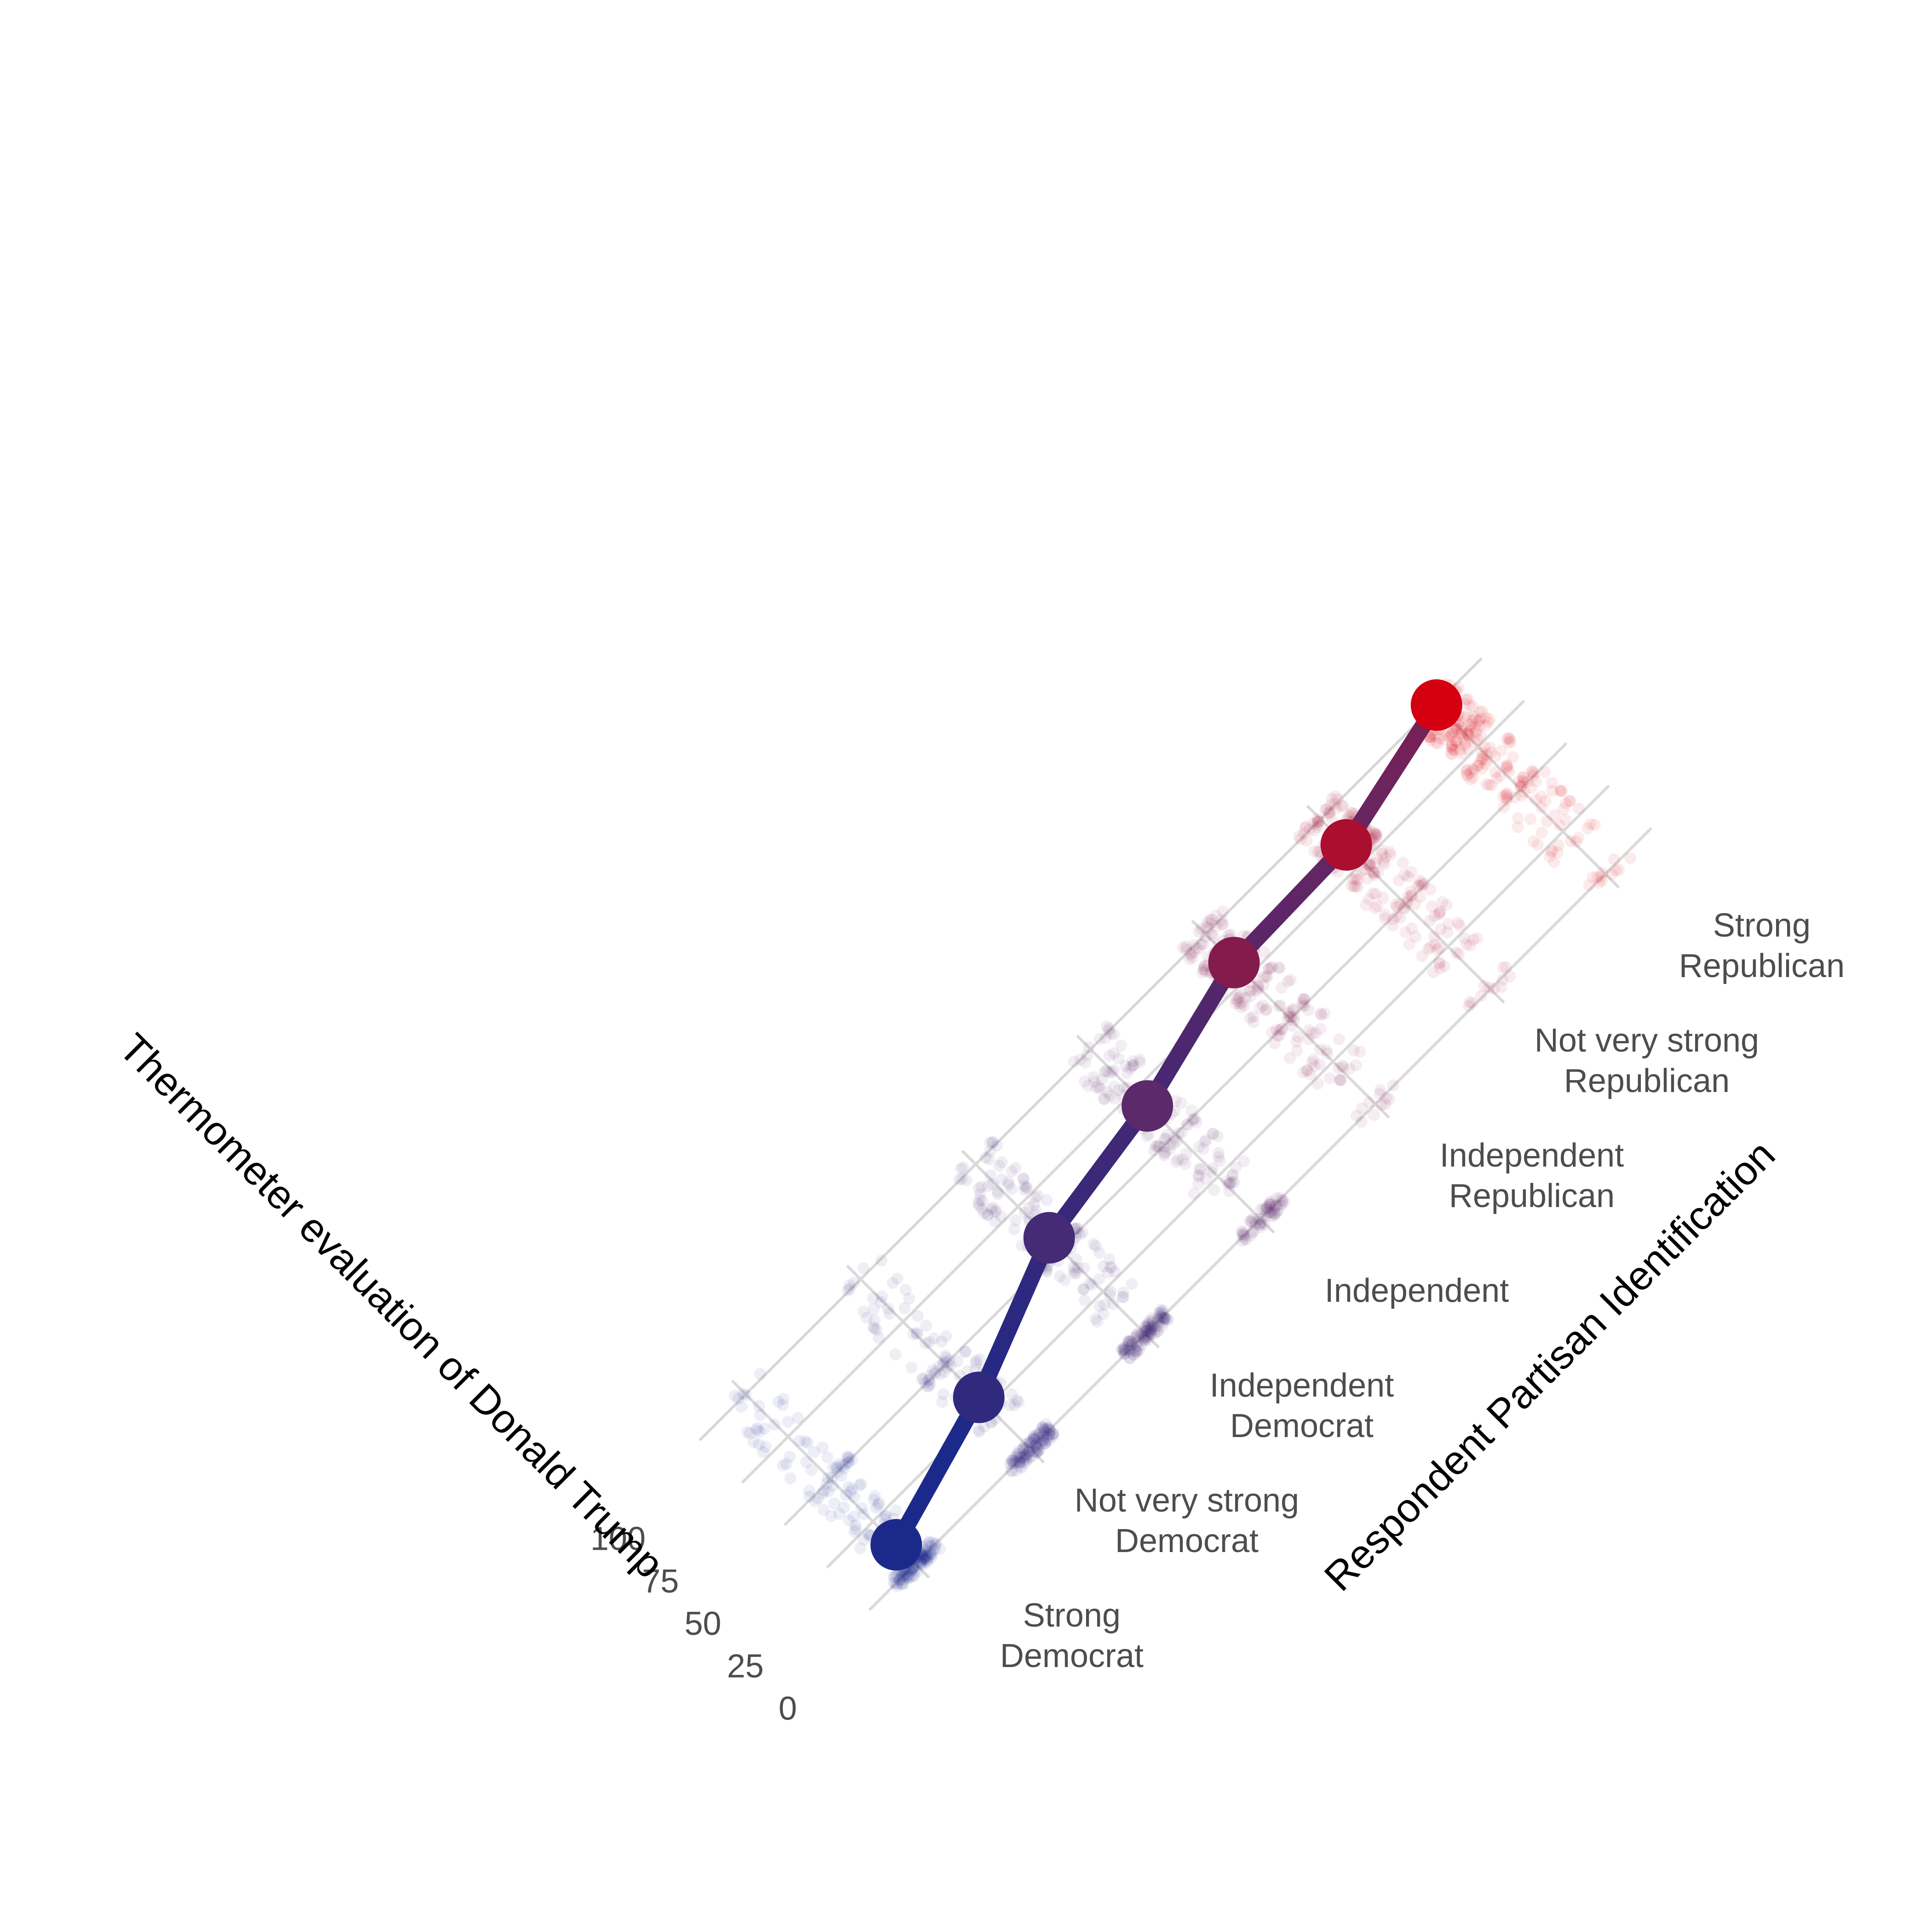 The width and height of the screenshot is (1932, 1932). Describe the element at coordinates (660, 1581) in the screenshot. I see `y-tick-label: 75` at that location.